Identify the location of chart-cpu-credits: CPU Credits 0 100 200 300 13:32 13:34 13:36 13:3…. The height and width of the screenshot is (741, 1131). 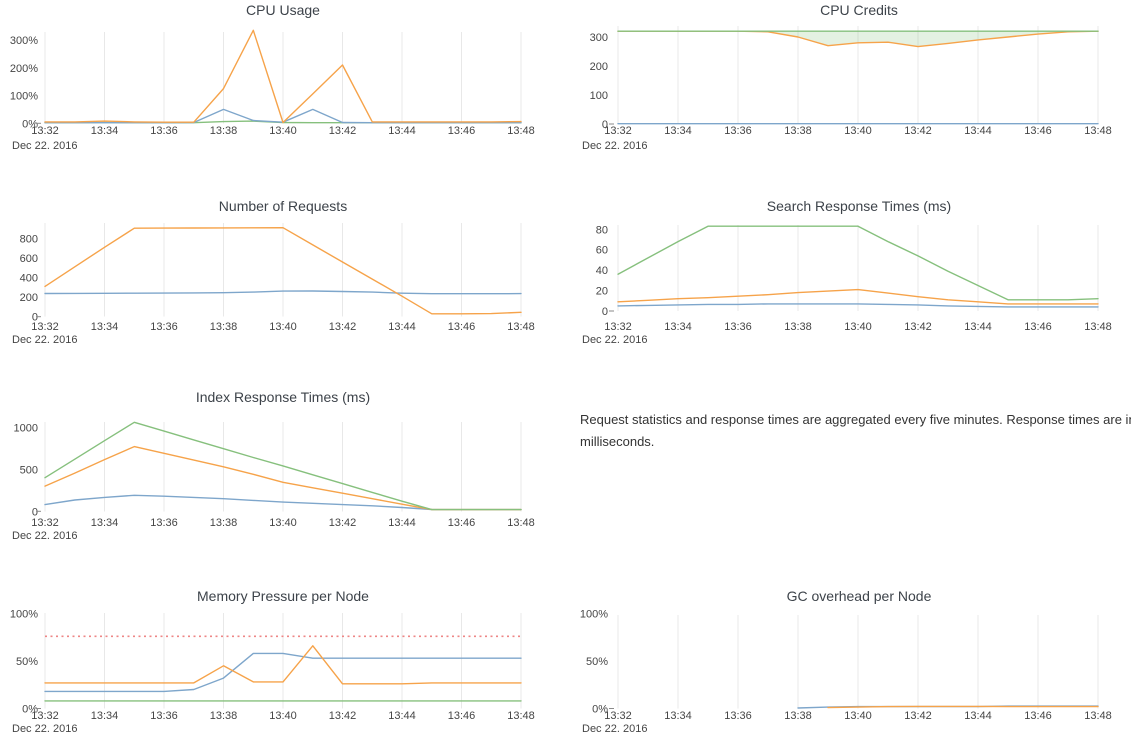
(848, 81).